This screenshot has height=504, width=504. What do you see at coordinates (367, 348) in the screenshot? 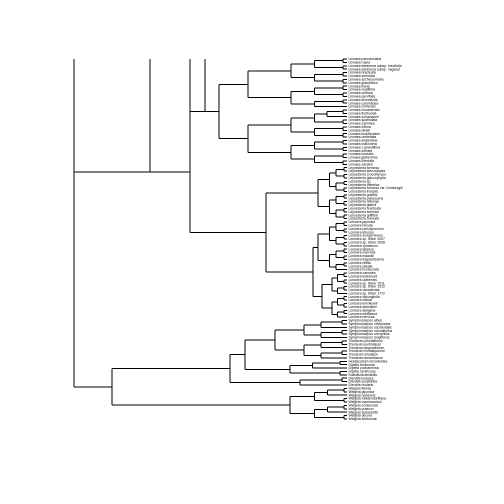
I see `tip-label: Triosteum angustifolium` at bounding box center [367, 348].